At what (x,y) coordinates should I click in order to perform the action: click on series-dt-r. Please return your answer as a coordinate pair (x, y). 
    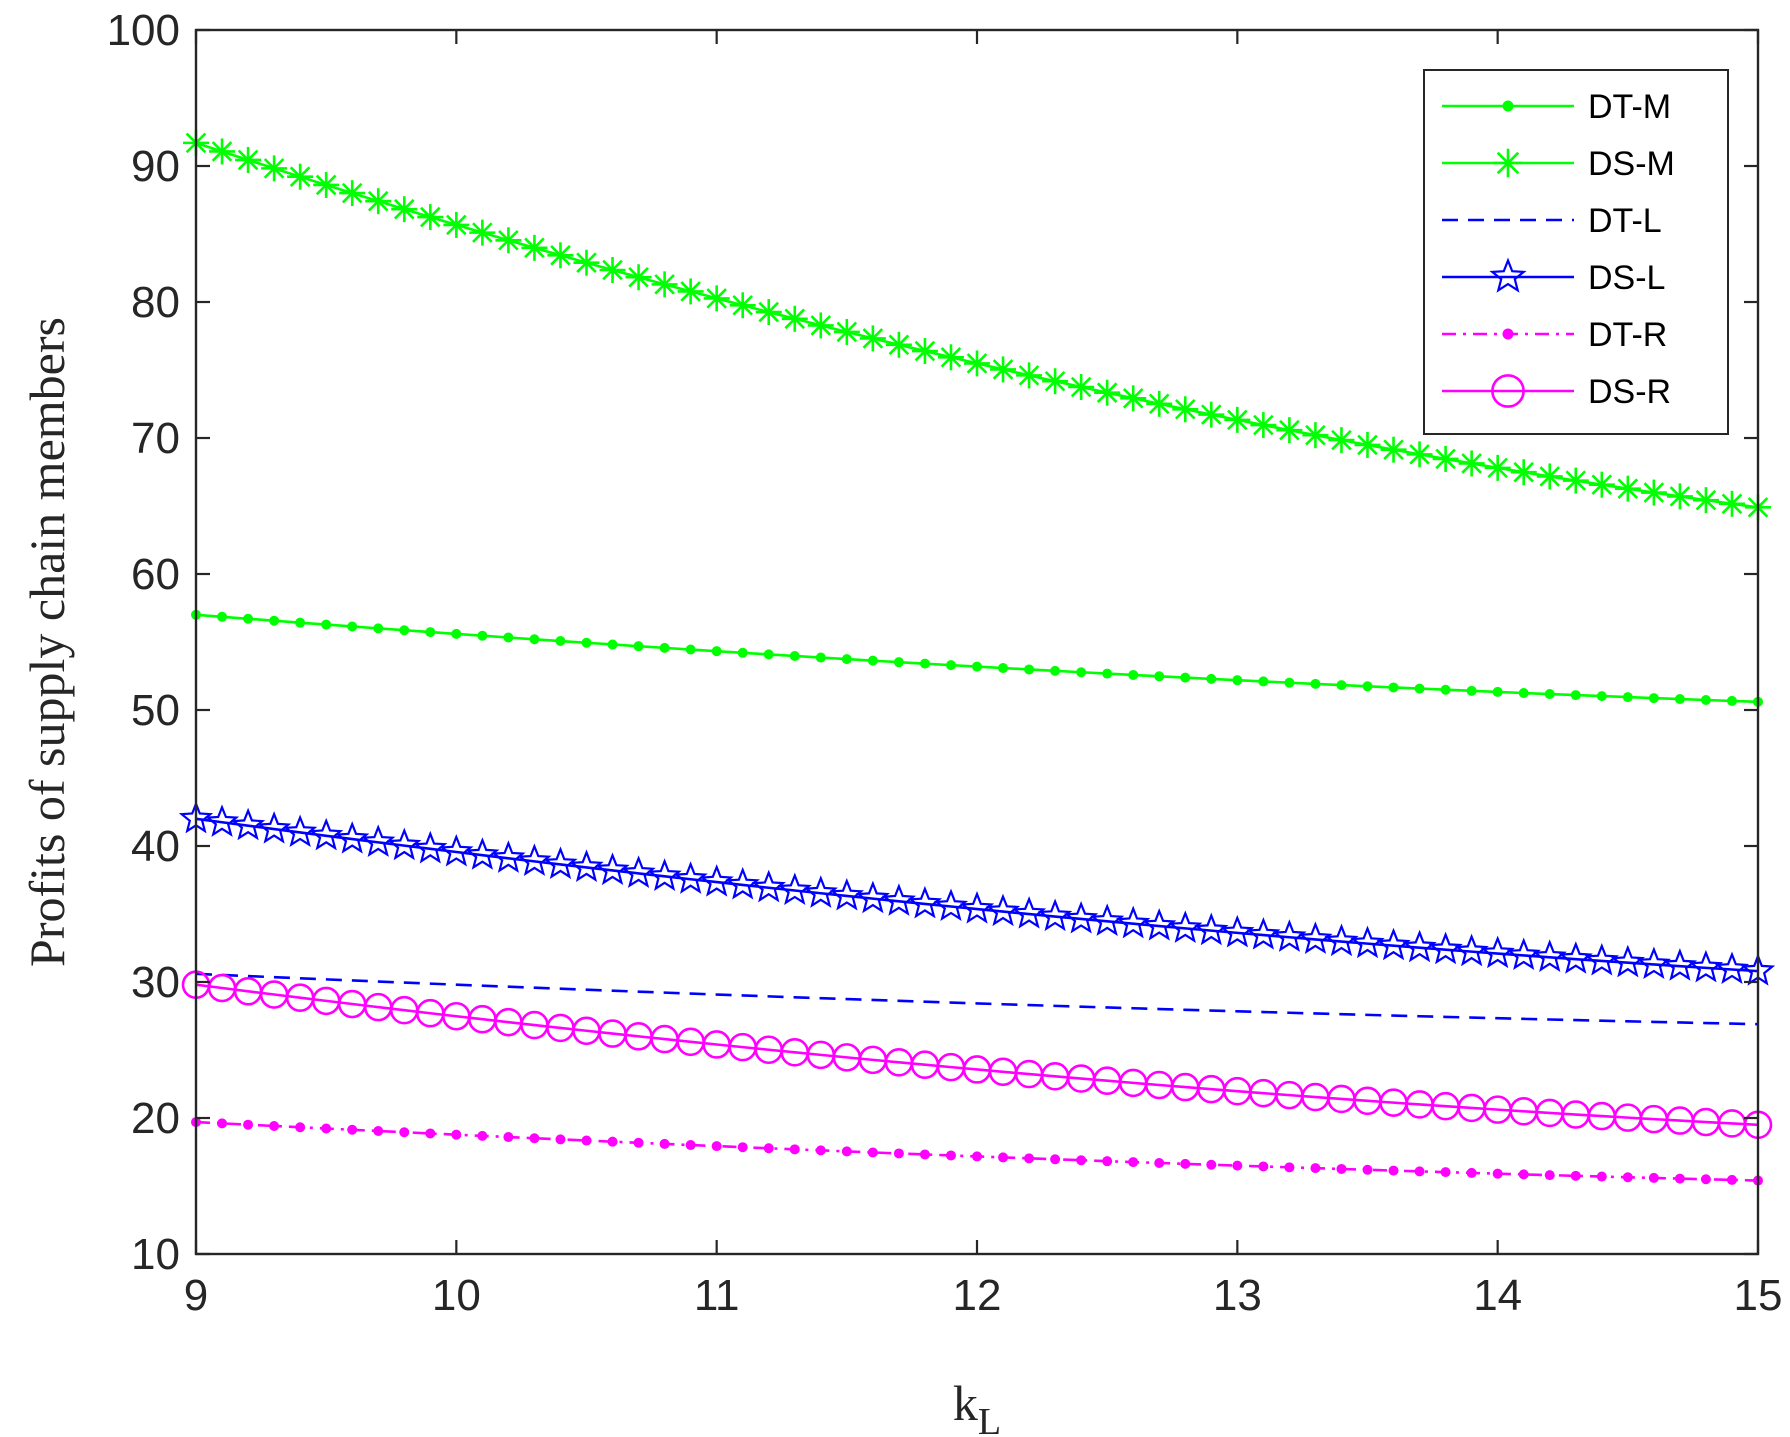
    Looking at the image, I should click on (977, 1151).